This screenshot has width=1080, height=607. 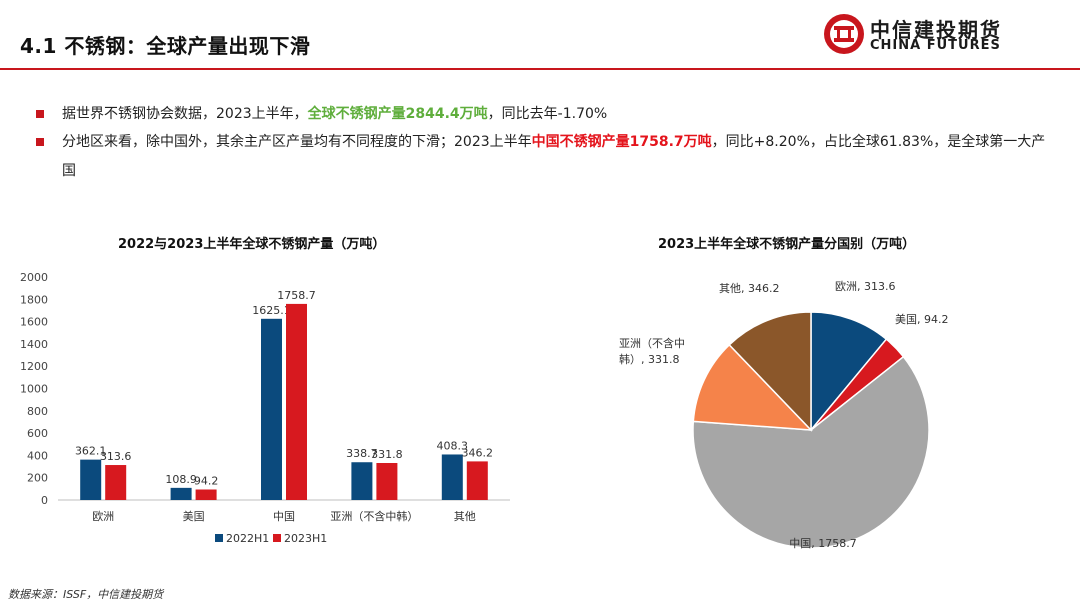 What do you see at coordinates (206, 480) in the screenshot?
I see `data-label: 94.2` at bounding box center [206, 480].